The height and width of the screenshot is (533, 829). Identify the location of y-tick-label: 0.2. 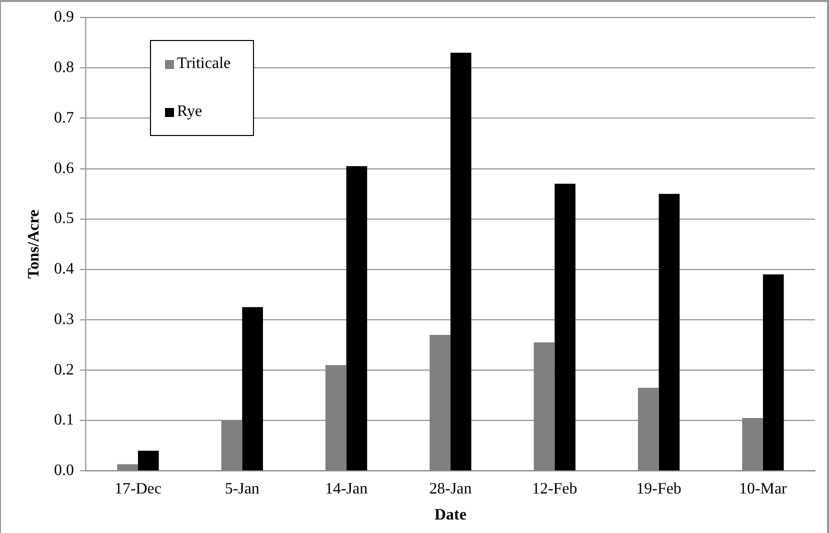
(64, 369).